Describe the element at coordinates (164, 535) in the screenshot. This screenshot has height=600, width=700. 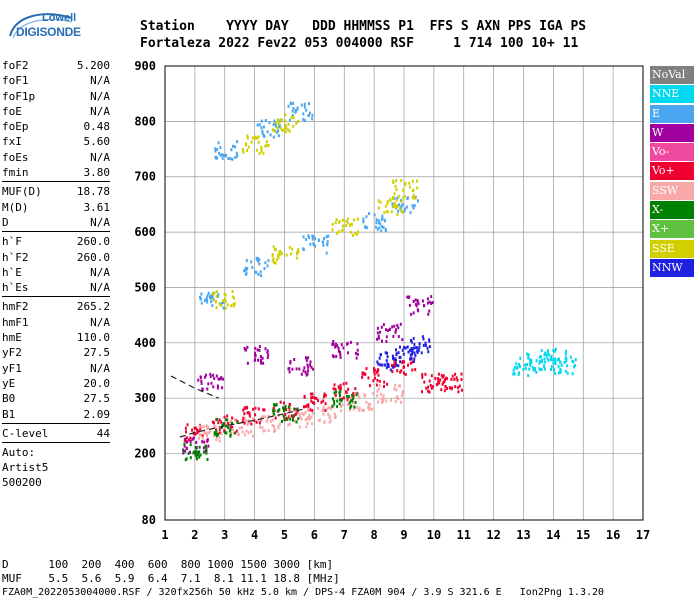
I see `x-tick-label: 1` at that location.